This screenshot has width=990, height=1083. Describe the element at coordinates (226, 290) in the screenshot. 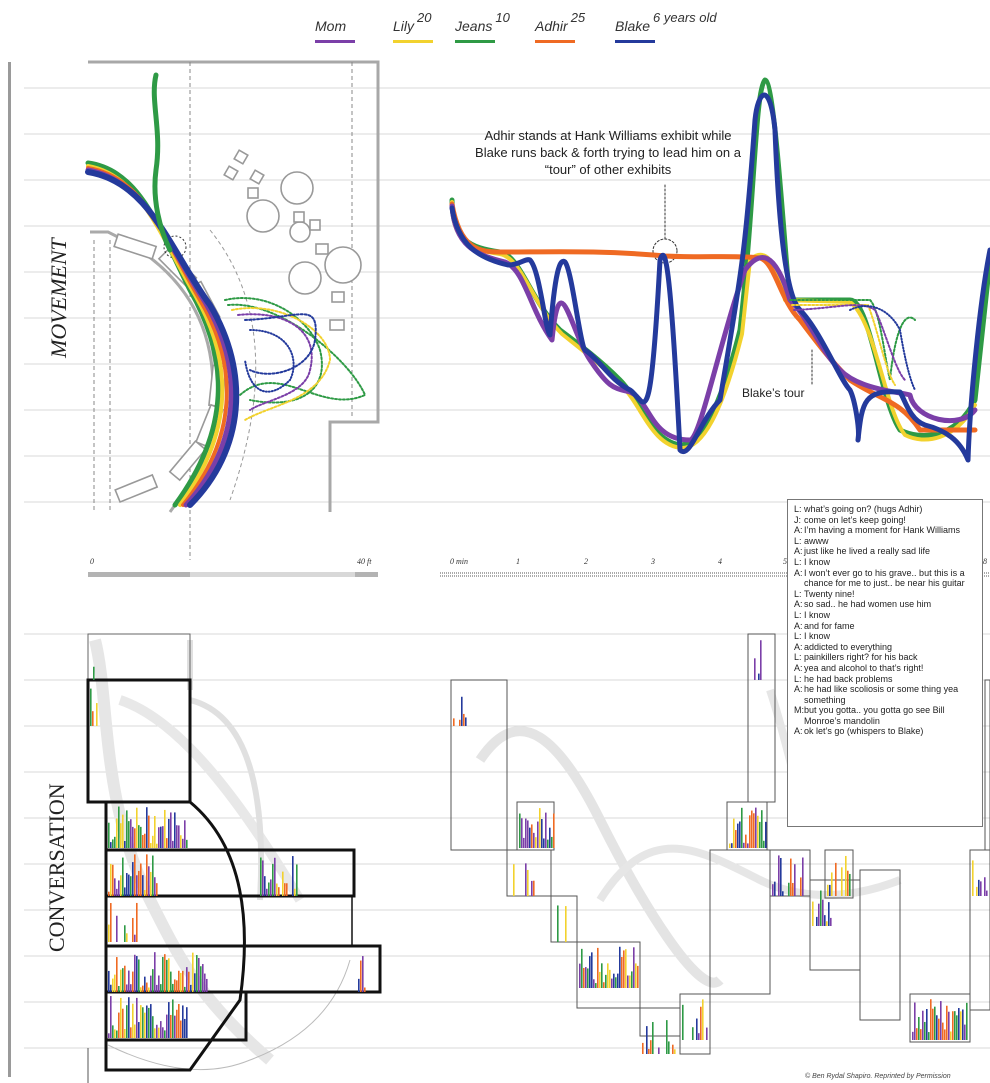

I see `floor-plan-paths` at that location.